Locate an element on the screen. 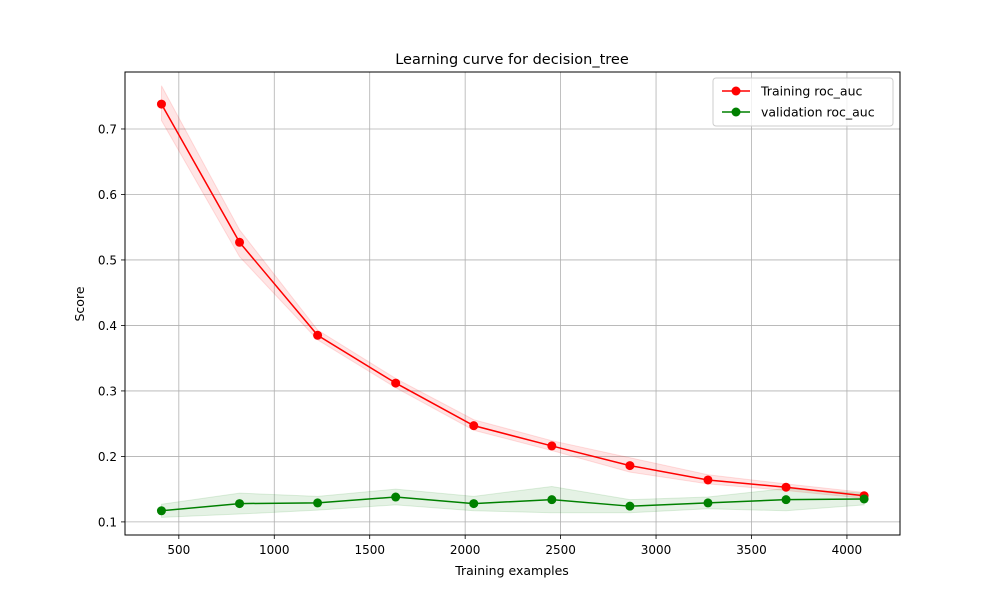 The width and height of the screenshot is (1000, 604). y-tick-label: 0.2 is located at coordinates (107, 457).